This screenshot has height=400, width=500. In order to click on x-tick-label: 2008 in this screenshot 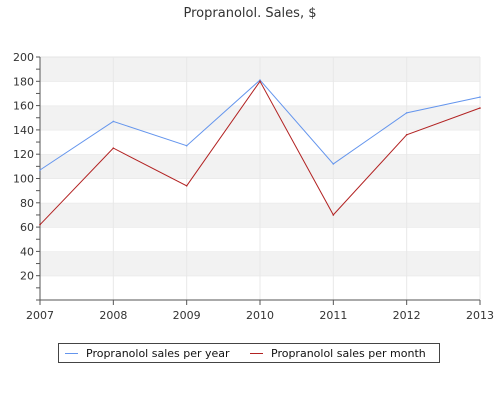, I will do `click(113, 315)`.